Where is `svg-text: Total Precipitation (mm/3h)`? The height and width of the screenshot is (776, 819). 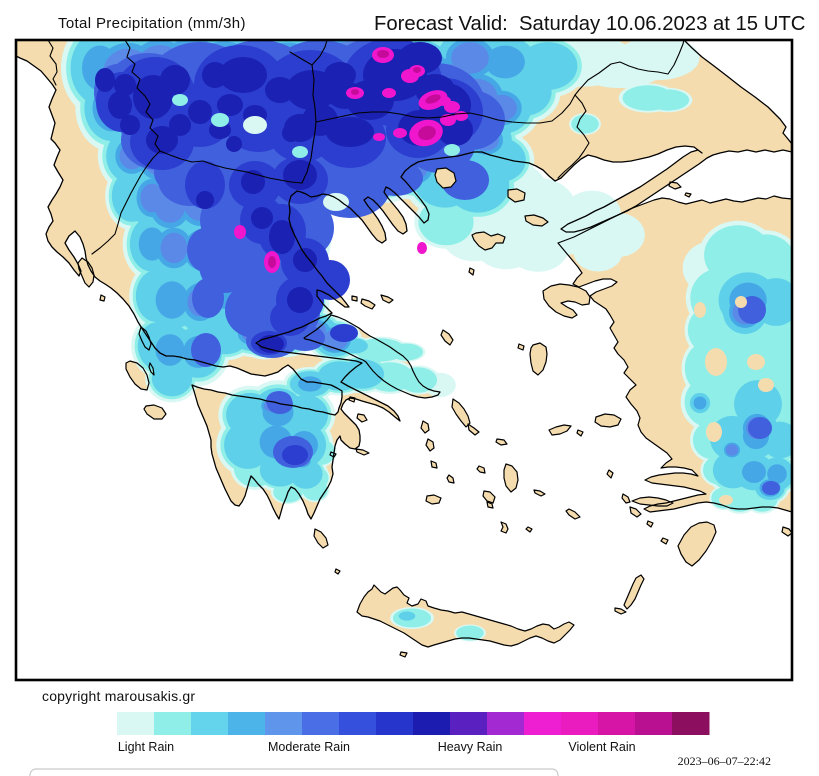
svg-text: Total Precipitation (mm/3h) is located at coordinates (152, 23).